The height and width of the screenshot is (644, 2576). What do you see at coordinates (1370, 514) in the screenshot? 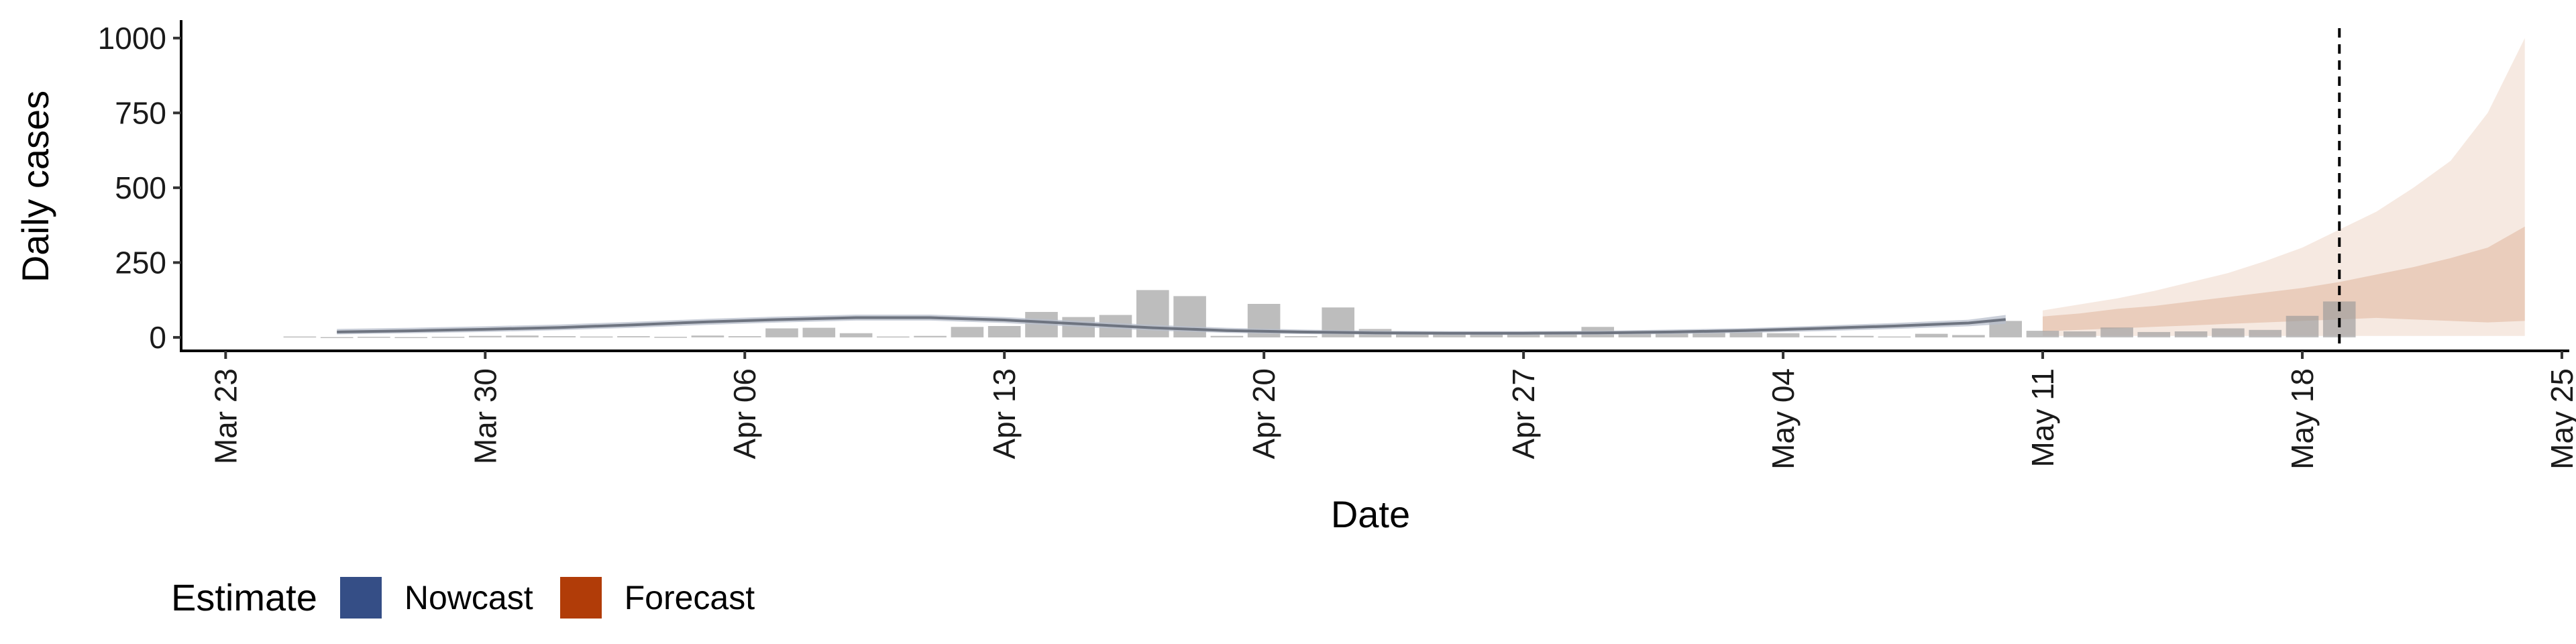
I see `x-axis-title: Date` at bounding box center [1370, 514].